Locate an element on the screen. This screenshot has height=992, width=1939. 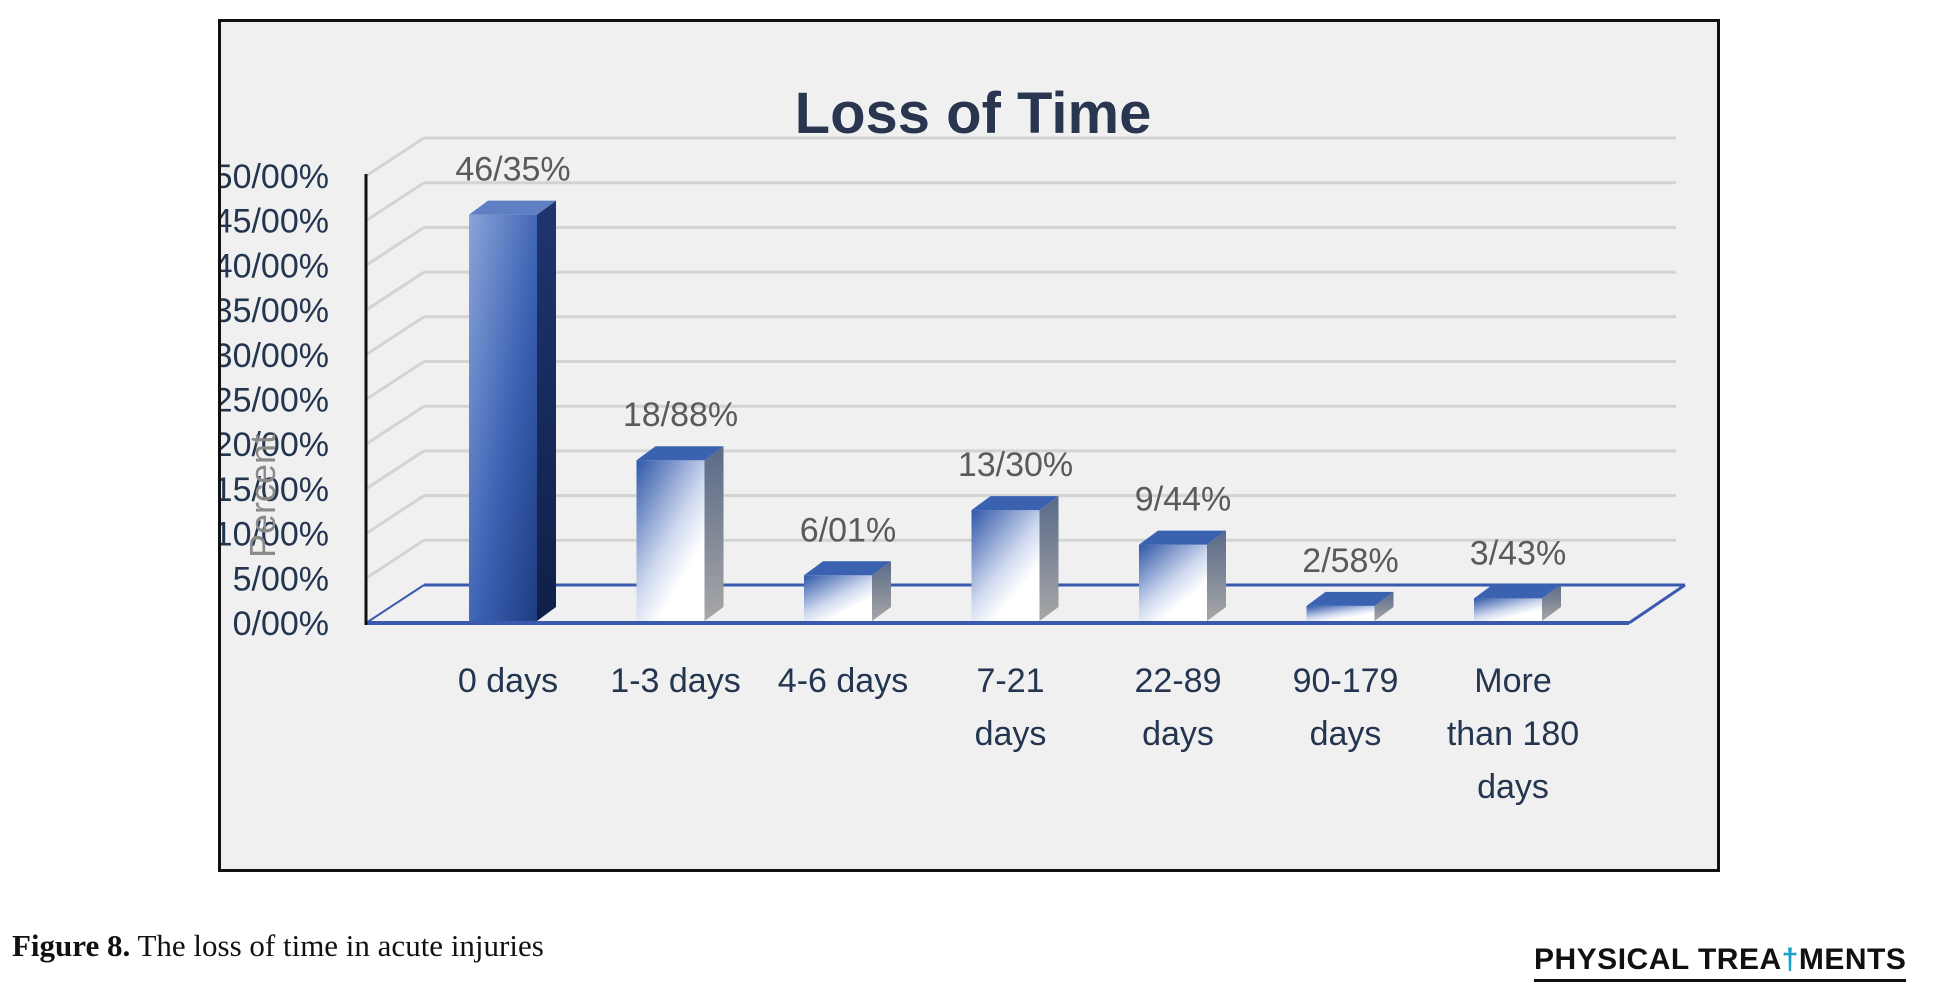
y-tick-label: 45/00% is located at coordinates (275, 222).